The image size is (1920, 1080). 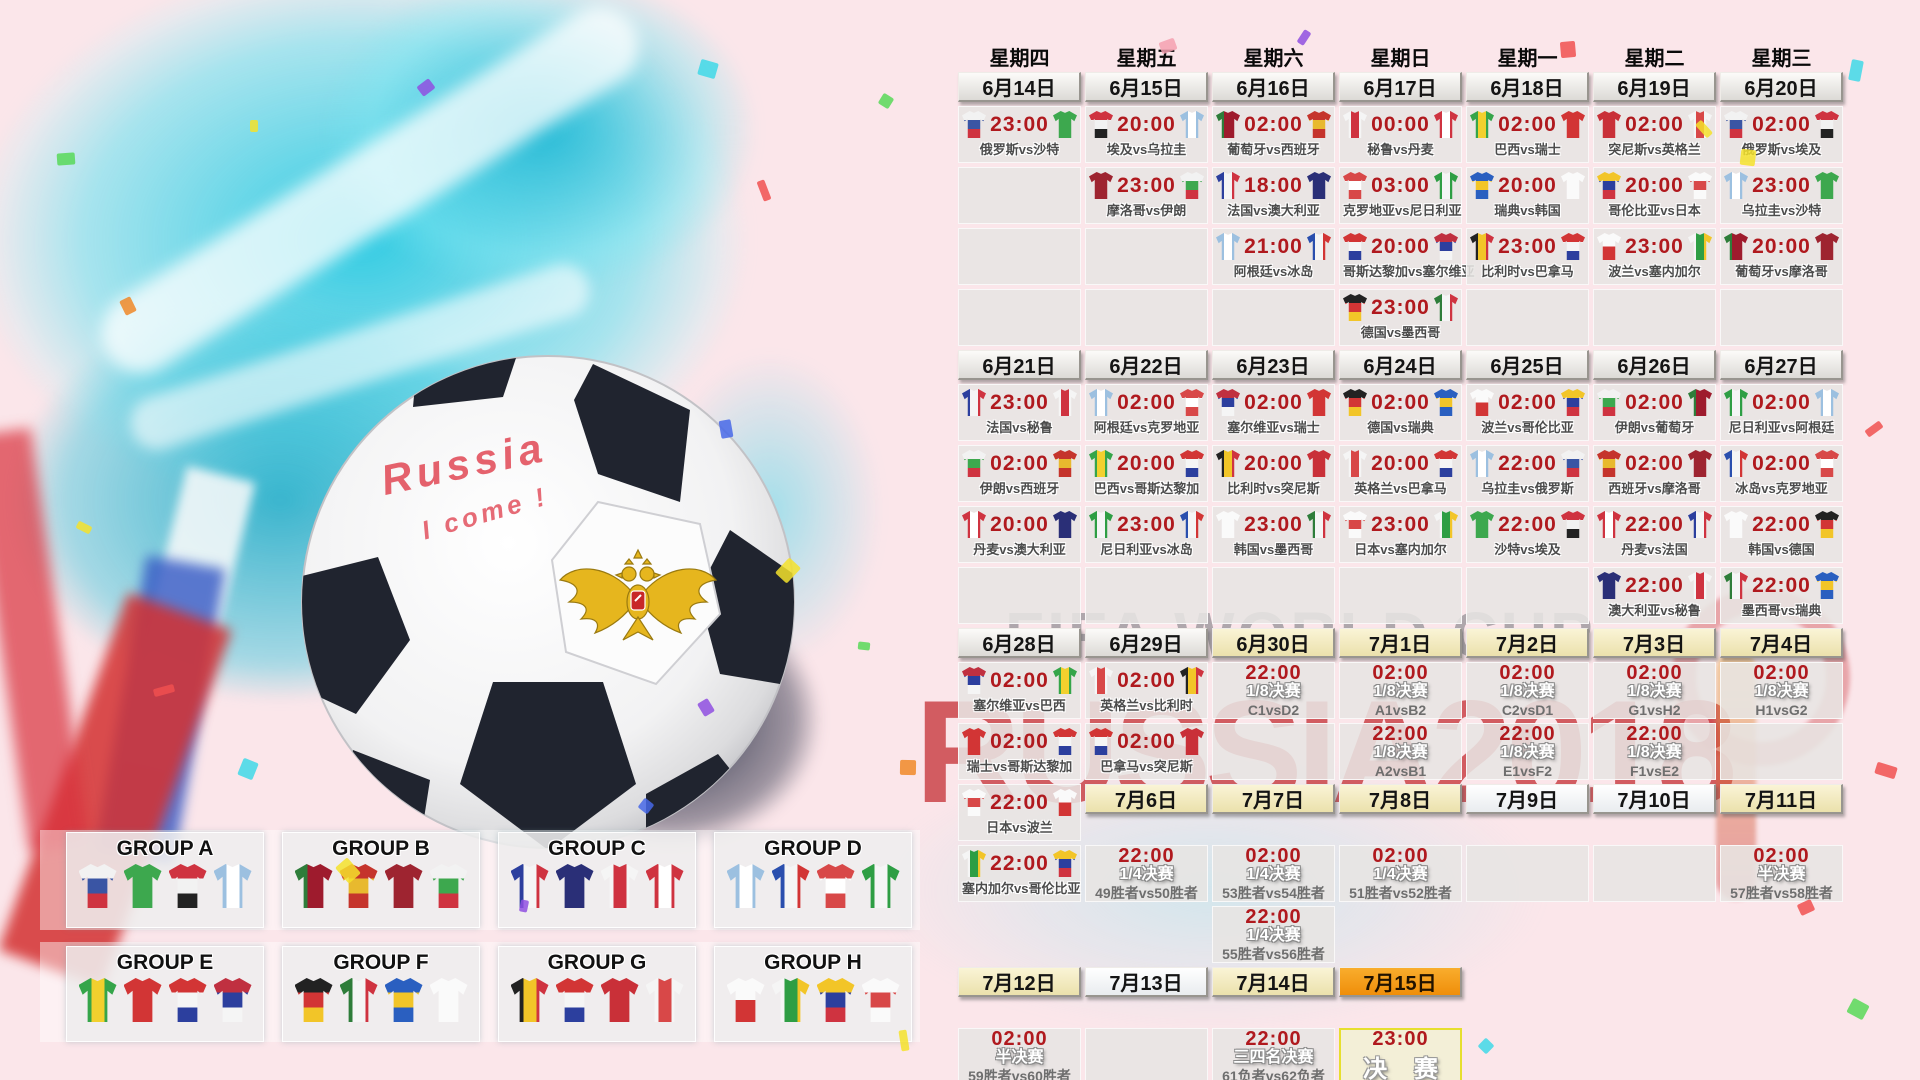 What do you see at coordinates (1192, 402) in the screenshot?
I see `jersey-croatia-icon` at bounding box center [1192, 402].